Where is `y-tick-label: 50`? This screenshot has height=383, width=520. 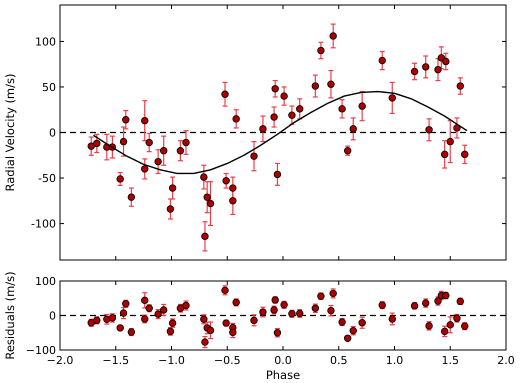 y-tick-label: 50 is located at coordinates (49, 87).